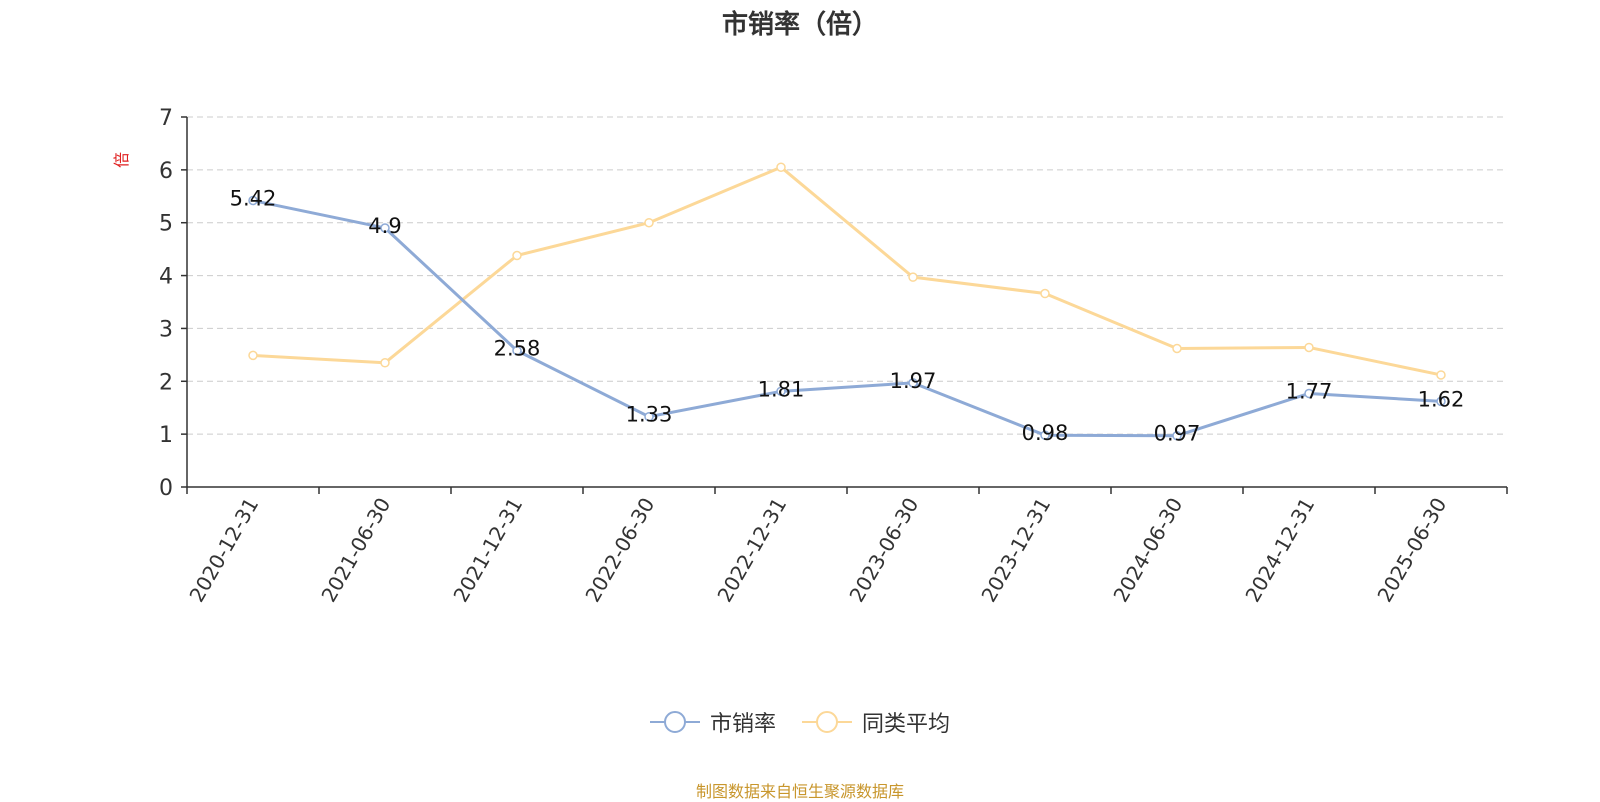 The image size is (1600, 802). What do you see at coordinates (166, 488) in the screenshot?
I see `y-tick-label: 0` at bounding box center [166, 488].